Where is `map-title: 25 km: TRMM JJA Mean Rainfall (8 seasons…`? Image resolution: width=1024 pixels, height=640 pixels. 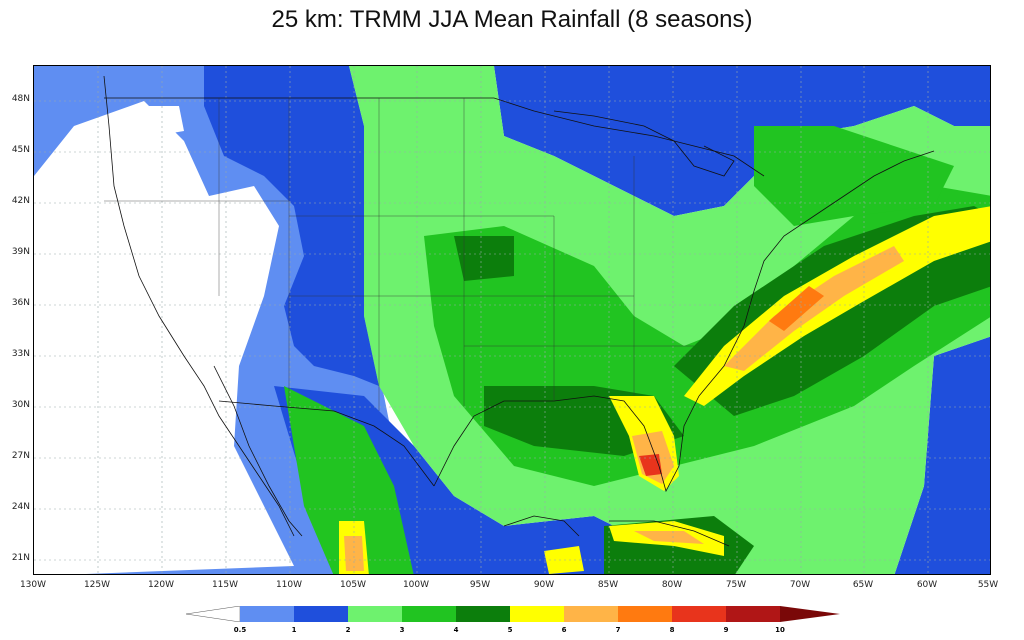
map-title: 25 km: TRMM JJA Mean Rainfall (8 seasons… is located at coordinates (512, 19).